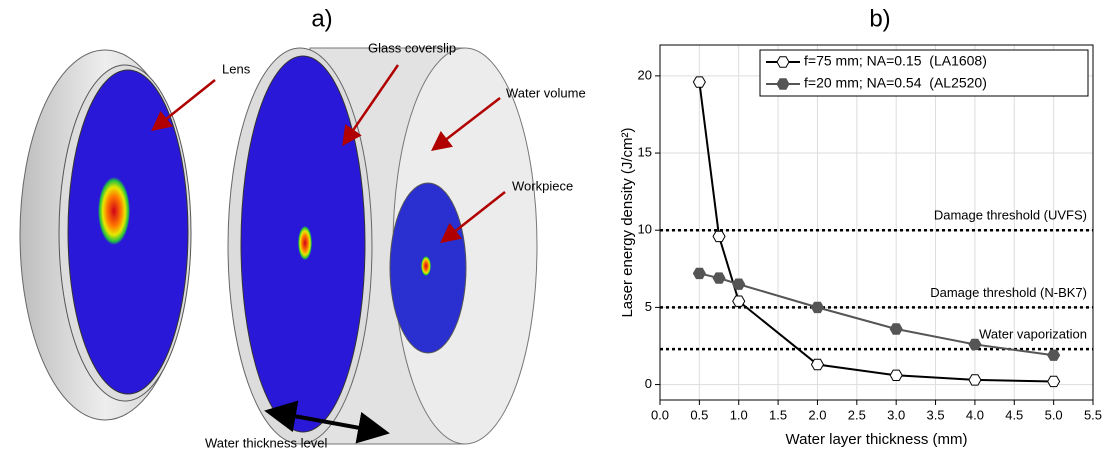  Describe the element at coordinates (1014, 414) in the screenshot. I see `x-tick-label: 4.5` at that location.